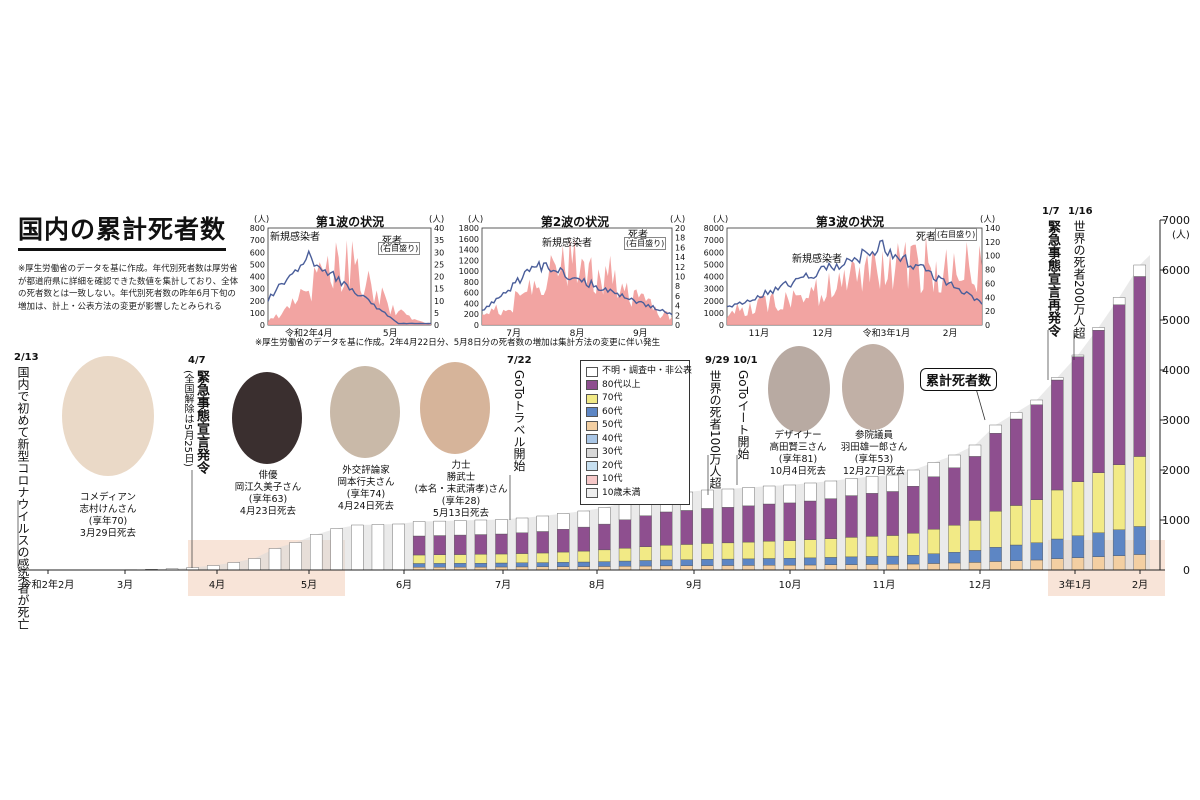 The image size is (1200, 800). What do you see at coordinates (759, 333) in the screenshot?
I see `wave3-x-label: 11月` at bounding box center [759, 333].